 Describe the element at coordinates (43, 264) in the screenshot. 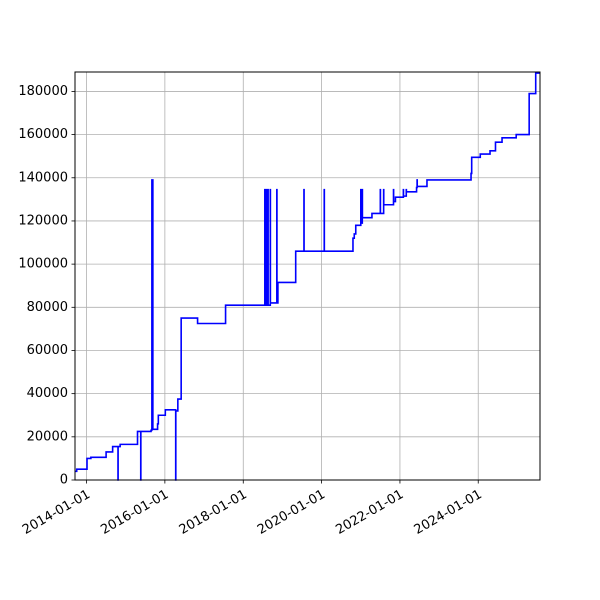

I see `y-tick-label: 100000` at that location.